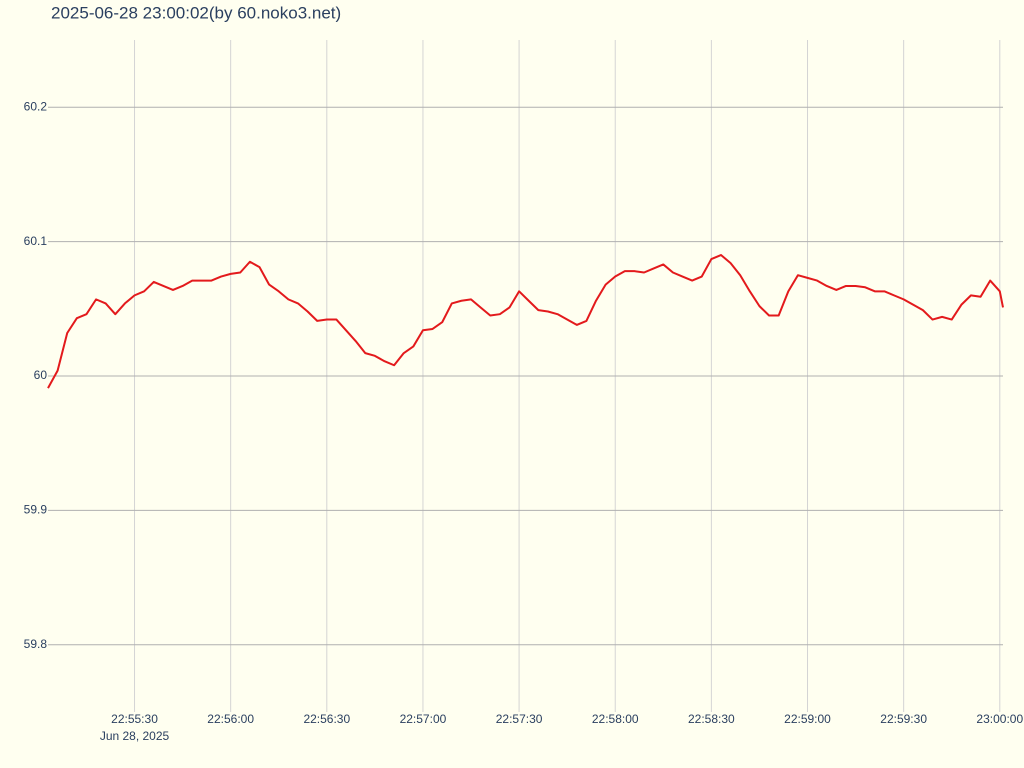  I want to click on x-tick-label: 22:58:00, so click(615, 719).